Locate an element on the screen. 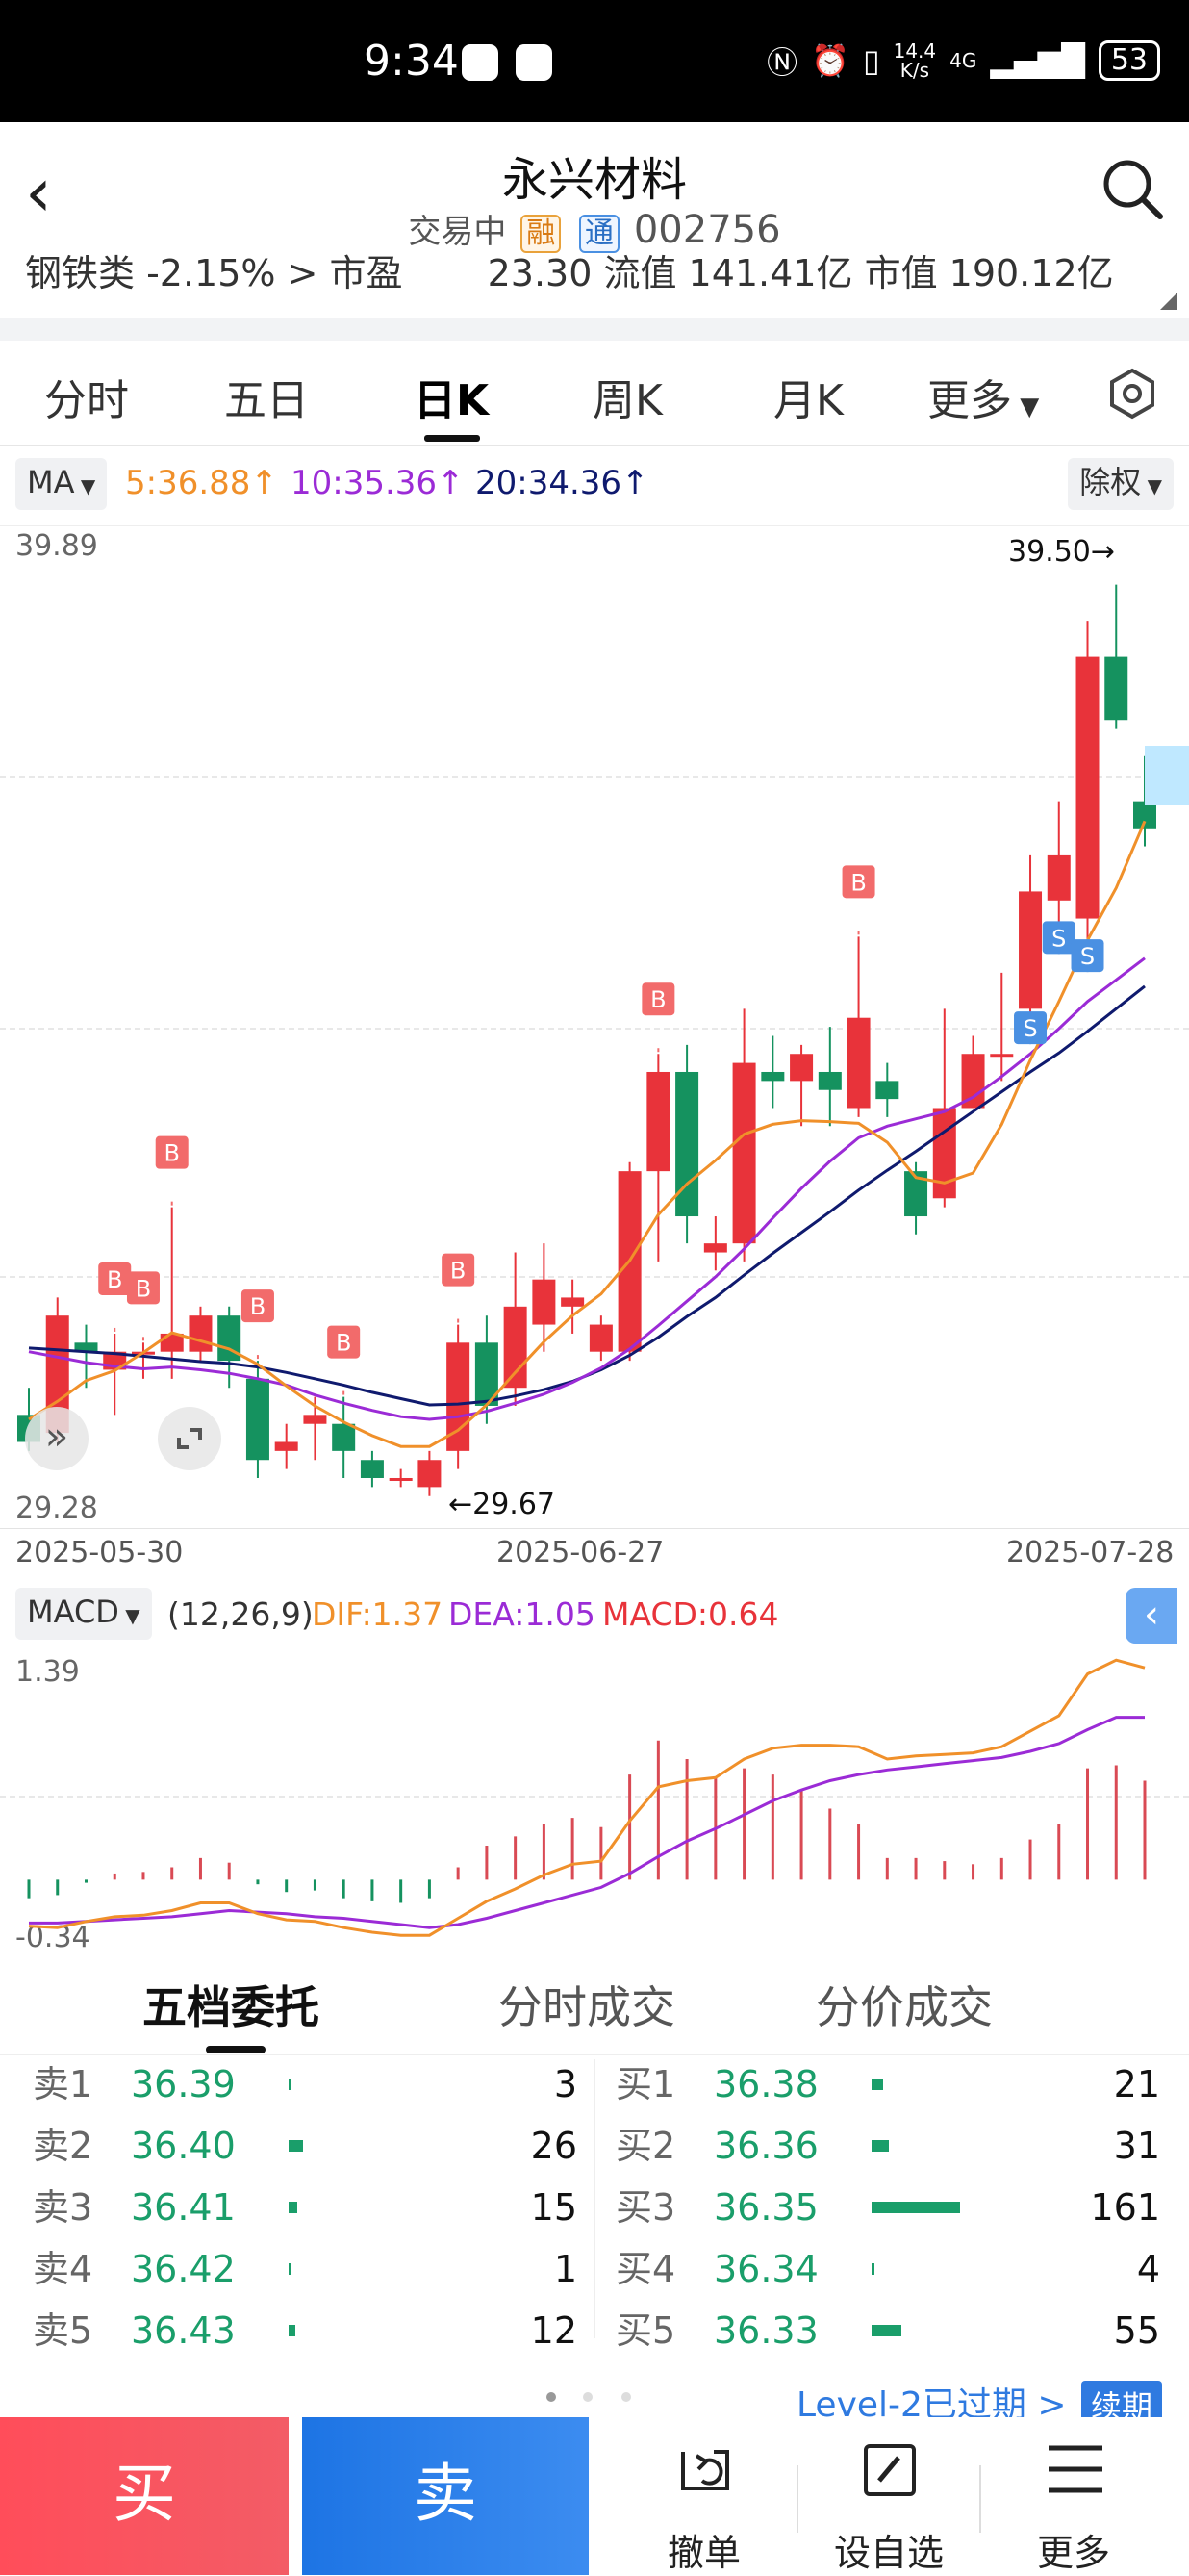 This screenshot has height=2576, width=1189. ask-row-2: 卖2 36.40 26 is located at coordinates (298, 2146).